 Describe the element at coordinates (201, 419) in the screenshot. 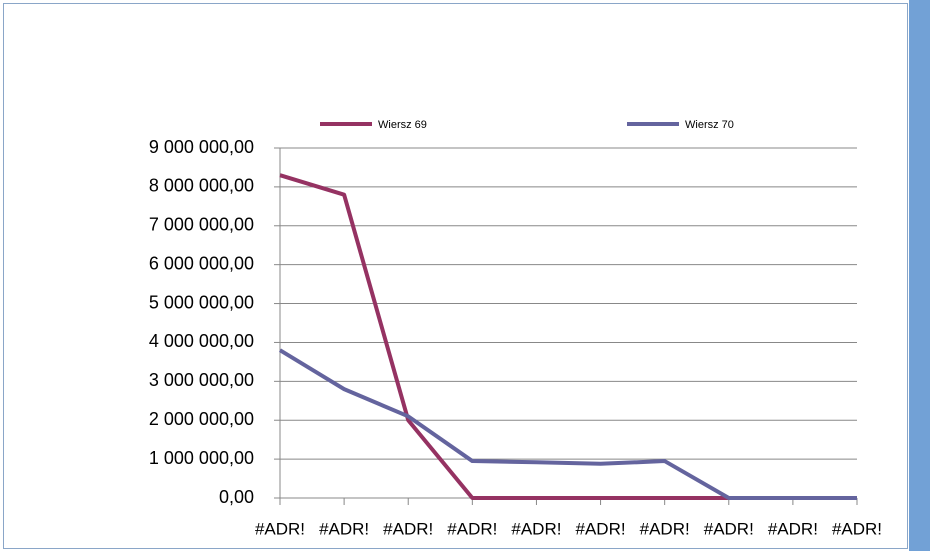

I see `y-tick-label: 2 000 000,00` at that location.